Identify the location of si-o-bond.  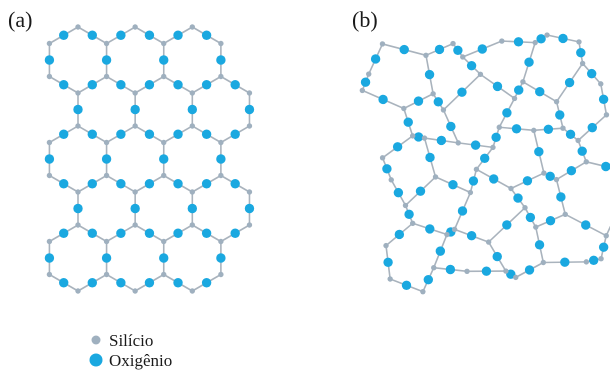
(607, 231).